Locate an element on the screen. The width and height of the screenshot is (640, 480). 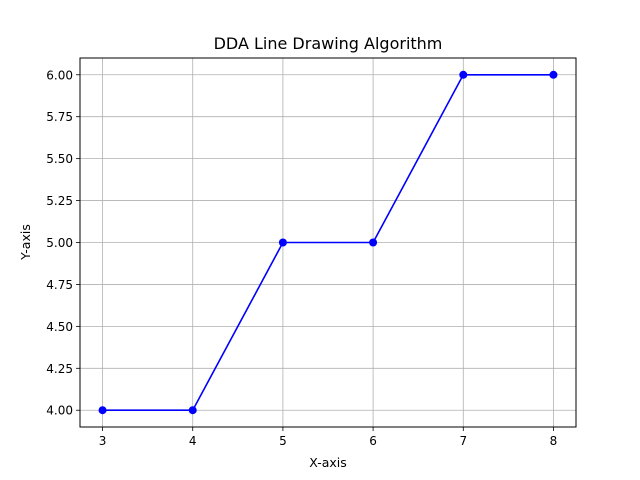
y-tick-label: 4.75 is located at coordinates (59, 285).